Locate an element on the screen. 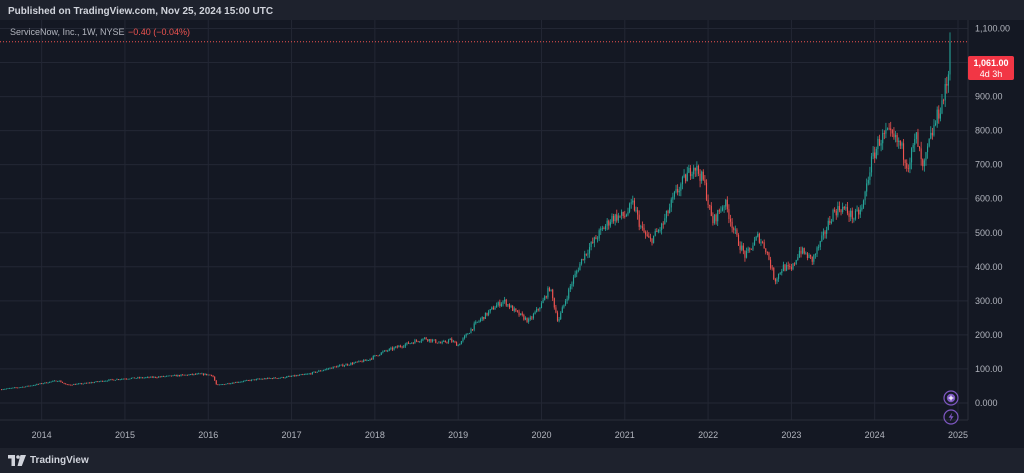 This screenshot has width=1024, height=473. x-tick-label: 2021 is located at coordinates (625, 435).